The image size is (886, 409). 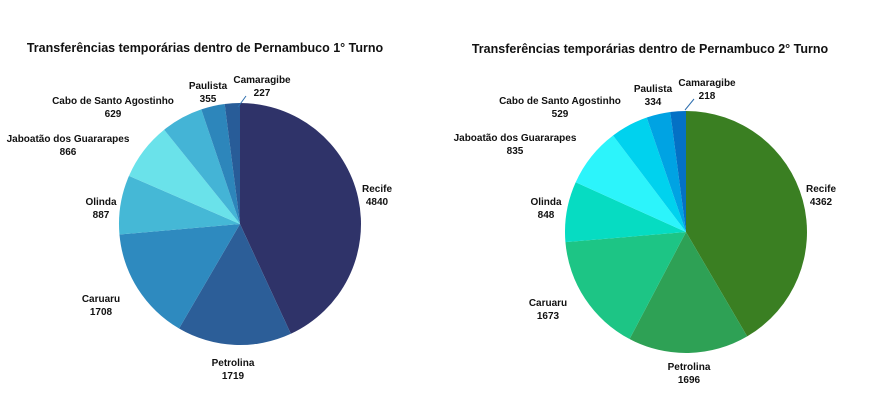 I want to click on slice-value-cabo-de-santo-agostinho: 629, so click(x=113, y=114).